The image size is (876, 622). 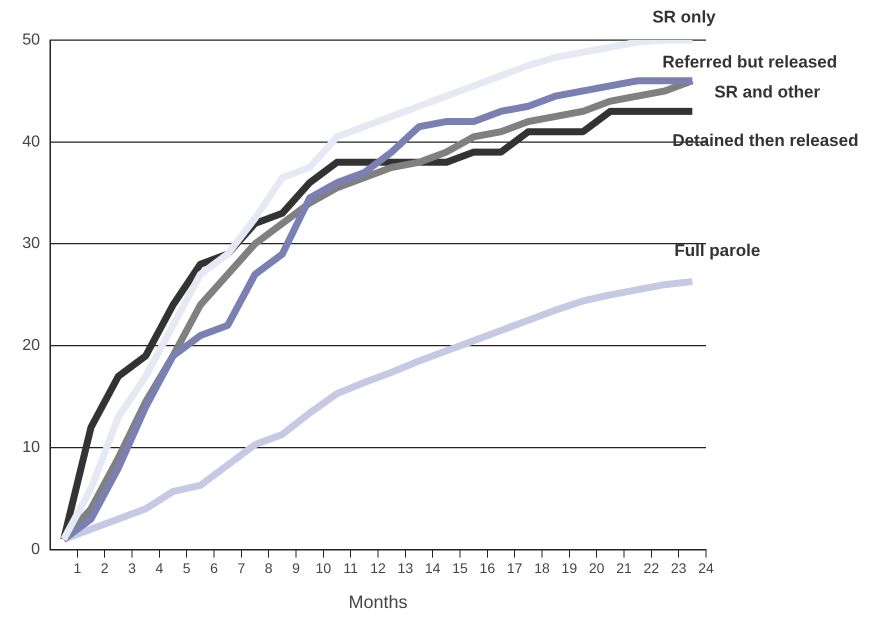 What do you see at coordinates (324, 568) in the screenshot?
I see `x-tick-label: 10` at bounding box center [324, 568].